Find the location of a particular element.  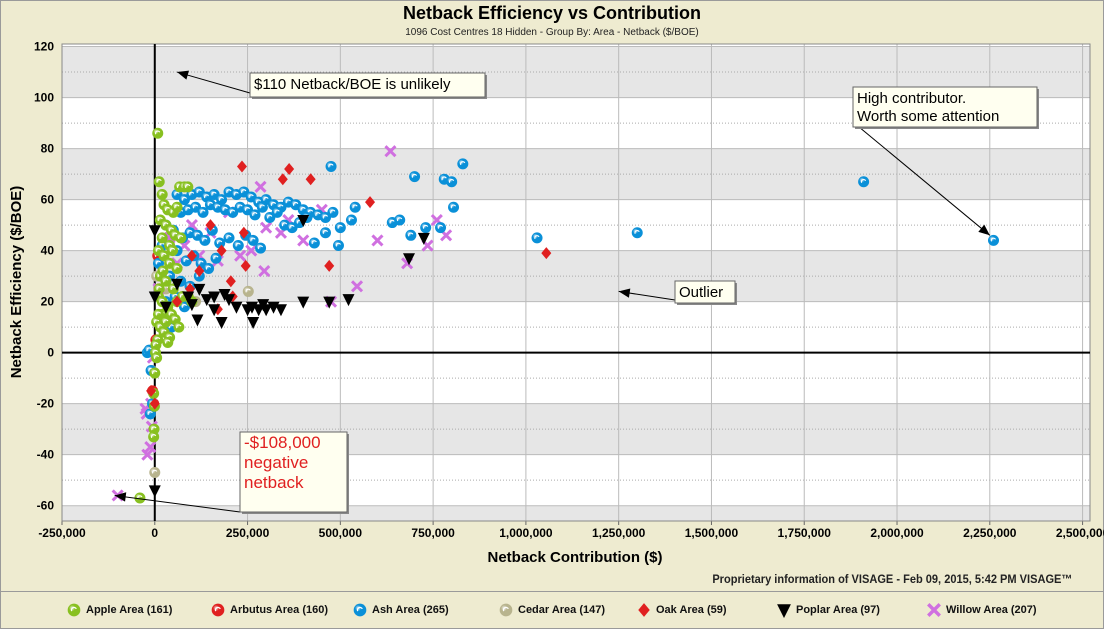

y-tick-label: 80 is located at coordinates (48, 149).